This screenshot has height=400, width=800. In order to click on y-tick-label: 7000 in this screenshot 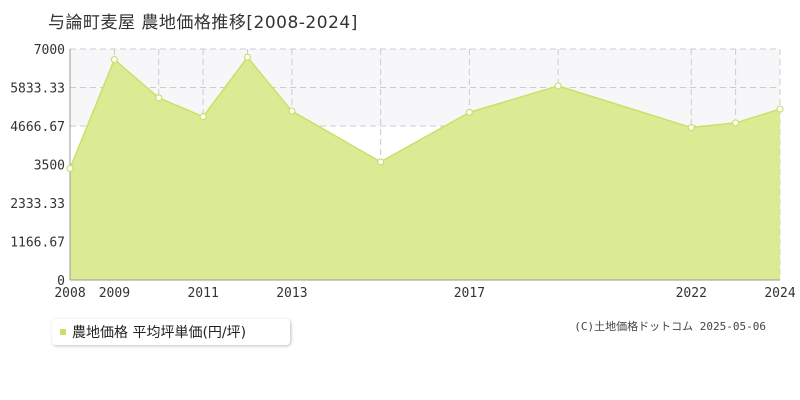, I will do `click(49, 50)`.